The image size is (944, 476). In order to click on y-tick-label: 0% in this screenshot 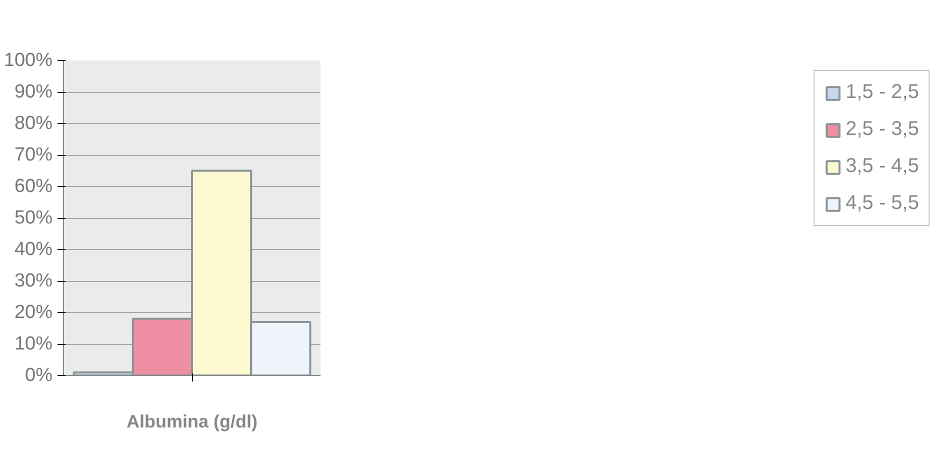, I will do `click(39, 375)`.